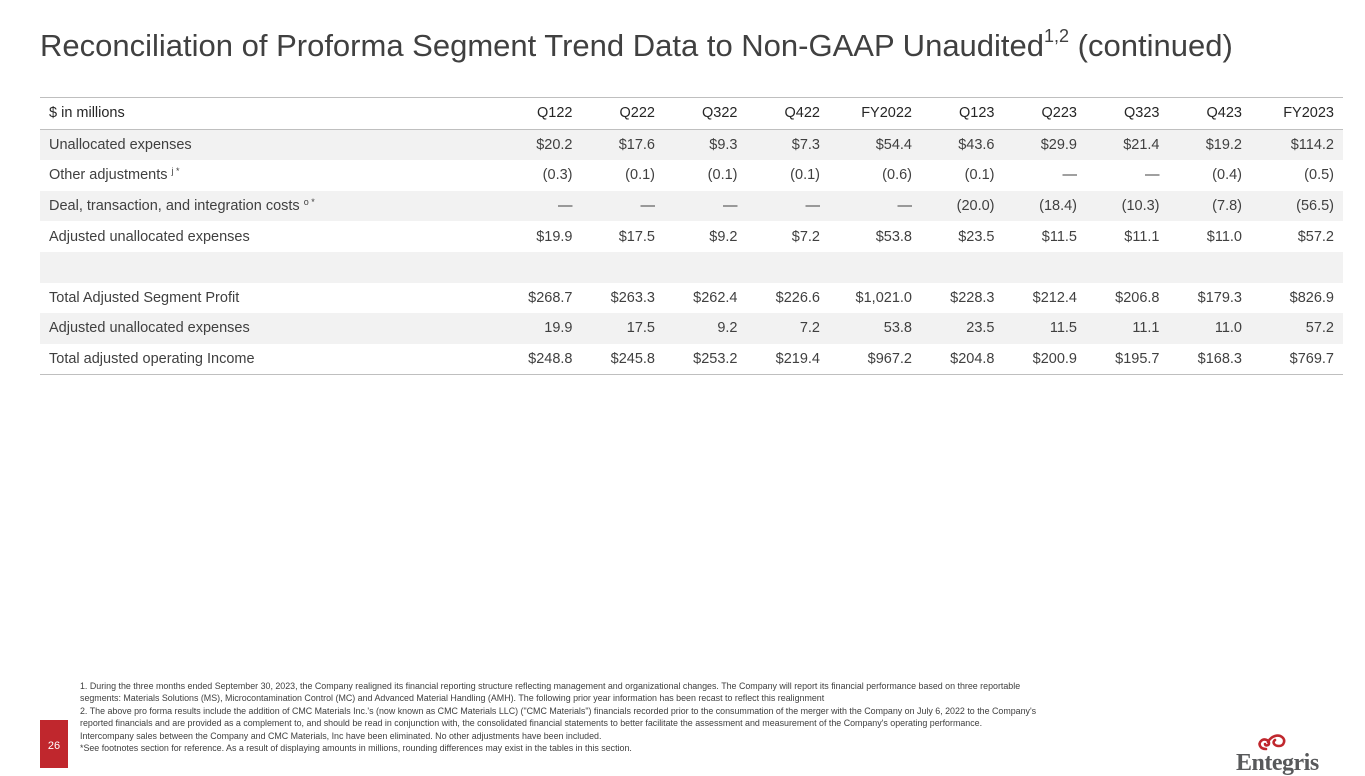 The image size is (1365, 776). I want to click on row-label: Other adjustments j *, so click(269, 175).